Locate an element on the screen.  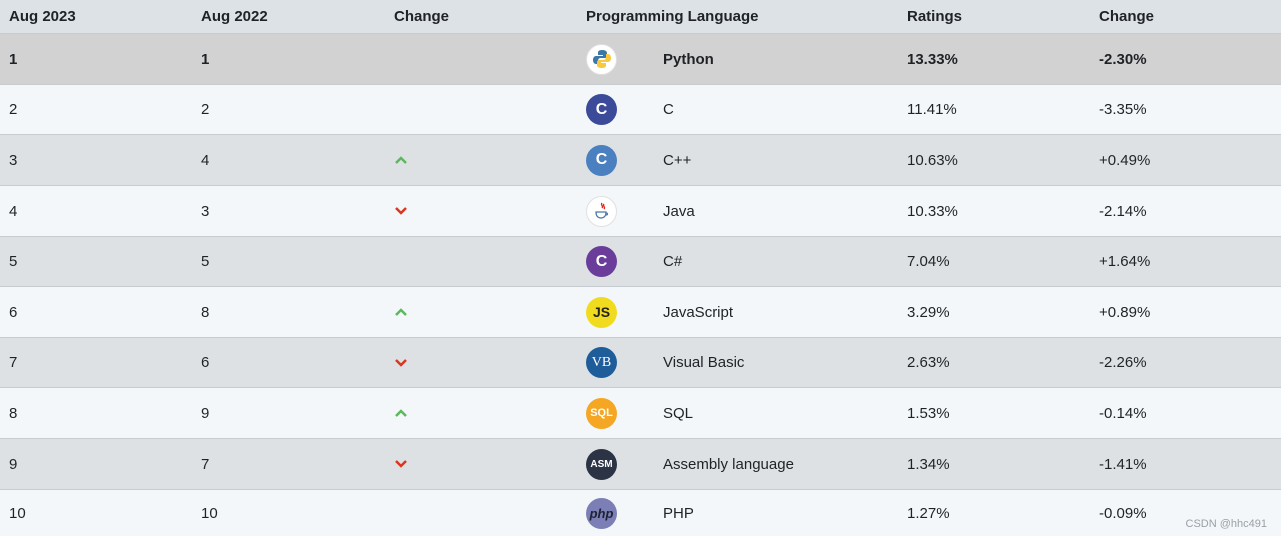
language-logo-cell: ASM is located at coordinates (601, 464).